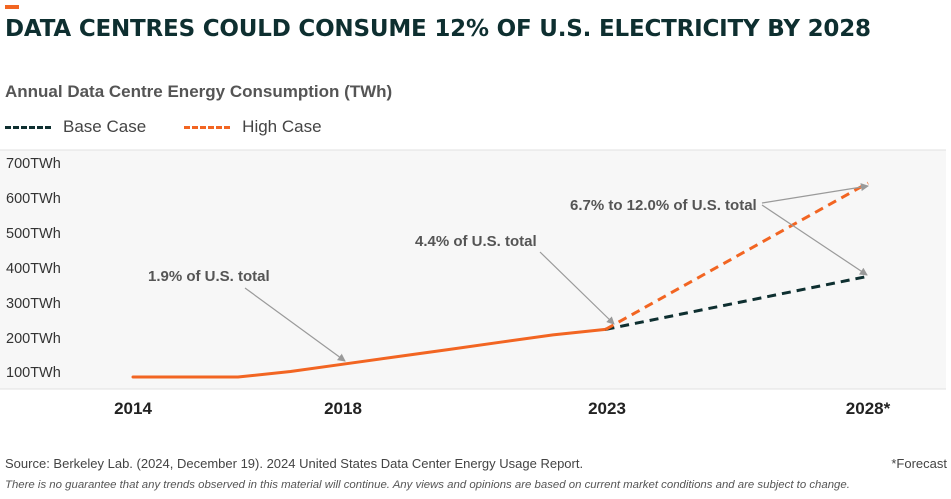  Describe the element at coordinates (343, 408) in the screenshot. I see `x-tick-label-1: 2018` at that location.